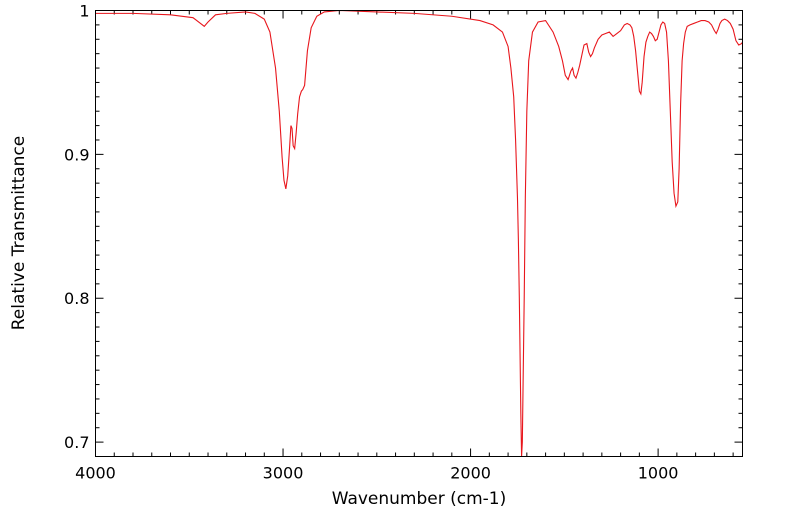 This screenshot has width=799, height=516. Describe the element at coordinates (76, 227) in the screenshot. I see `y-tick-labels: 1 0.9 0.8 0.7` at that location.